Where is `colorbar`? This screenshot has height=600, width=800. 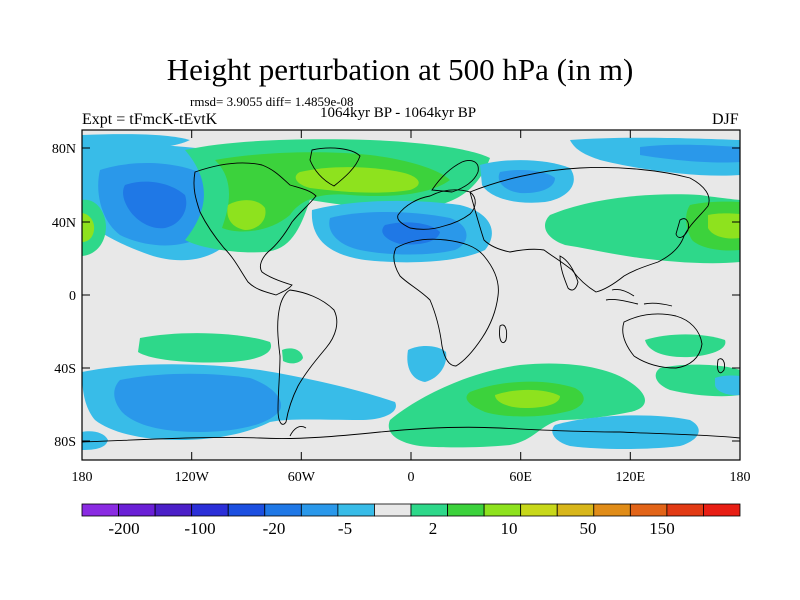 colorbar is located at coordinates (411, 510).